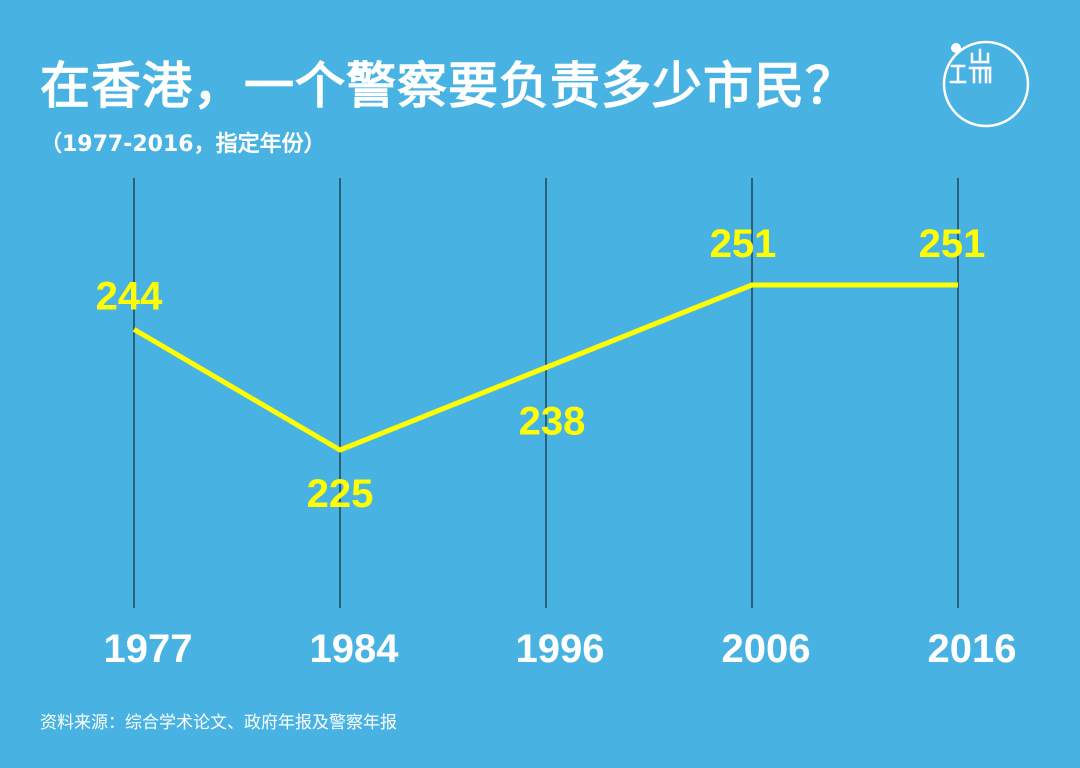  Describe the element at coordinates (766, 649) in the screenshot. I see `x-tick-label: 2006` at that location.